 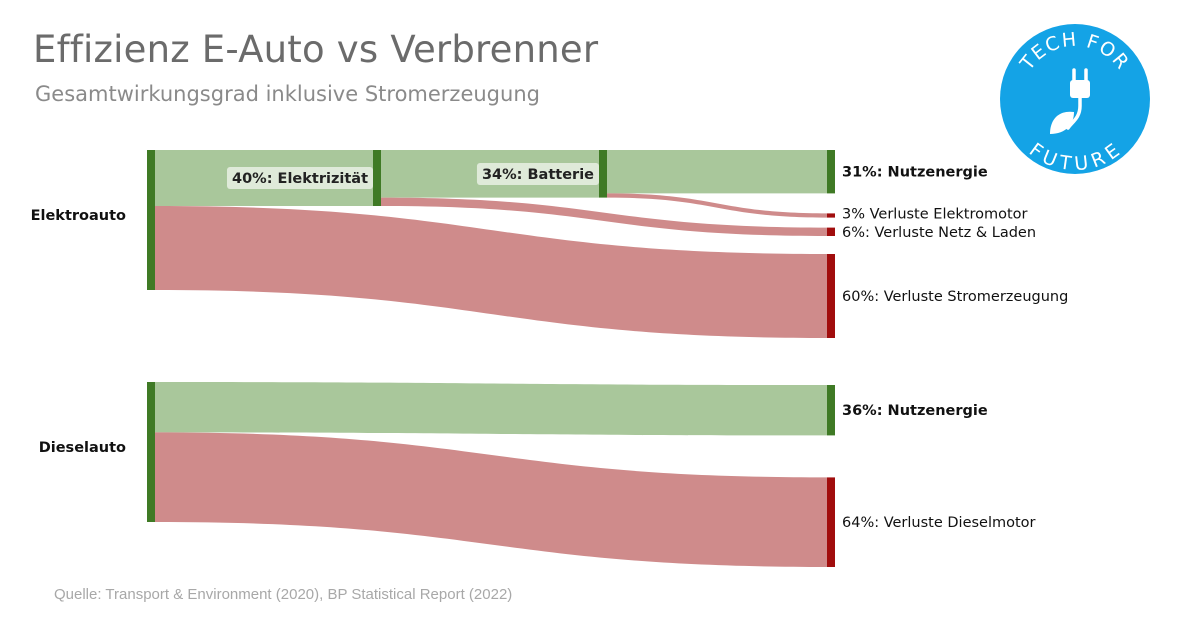 I want to click on flow-batterie-to-verluste-elektromotor, so click(x=717, y=205).